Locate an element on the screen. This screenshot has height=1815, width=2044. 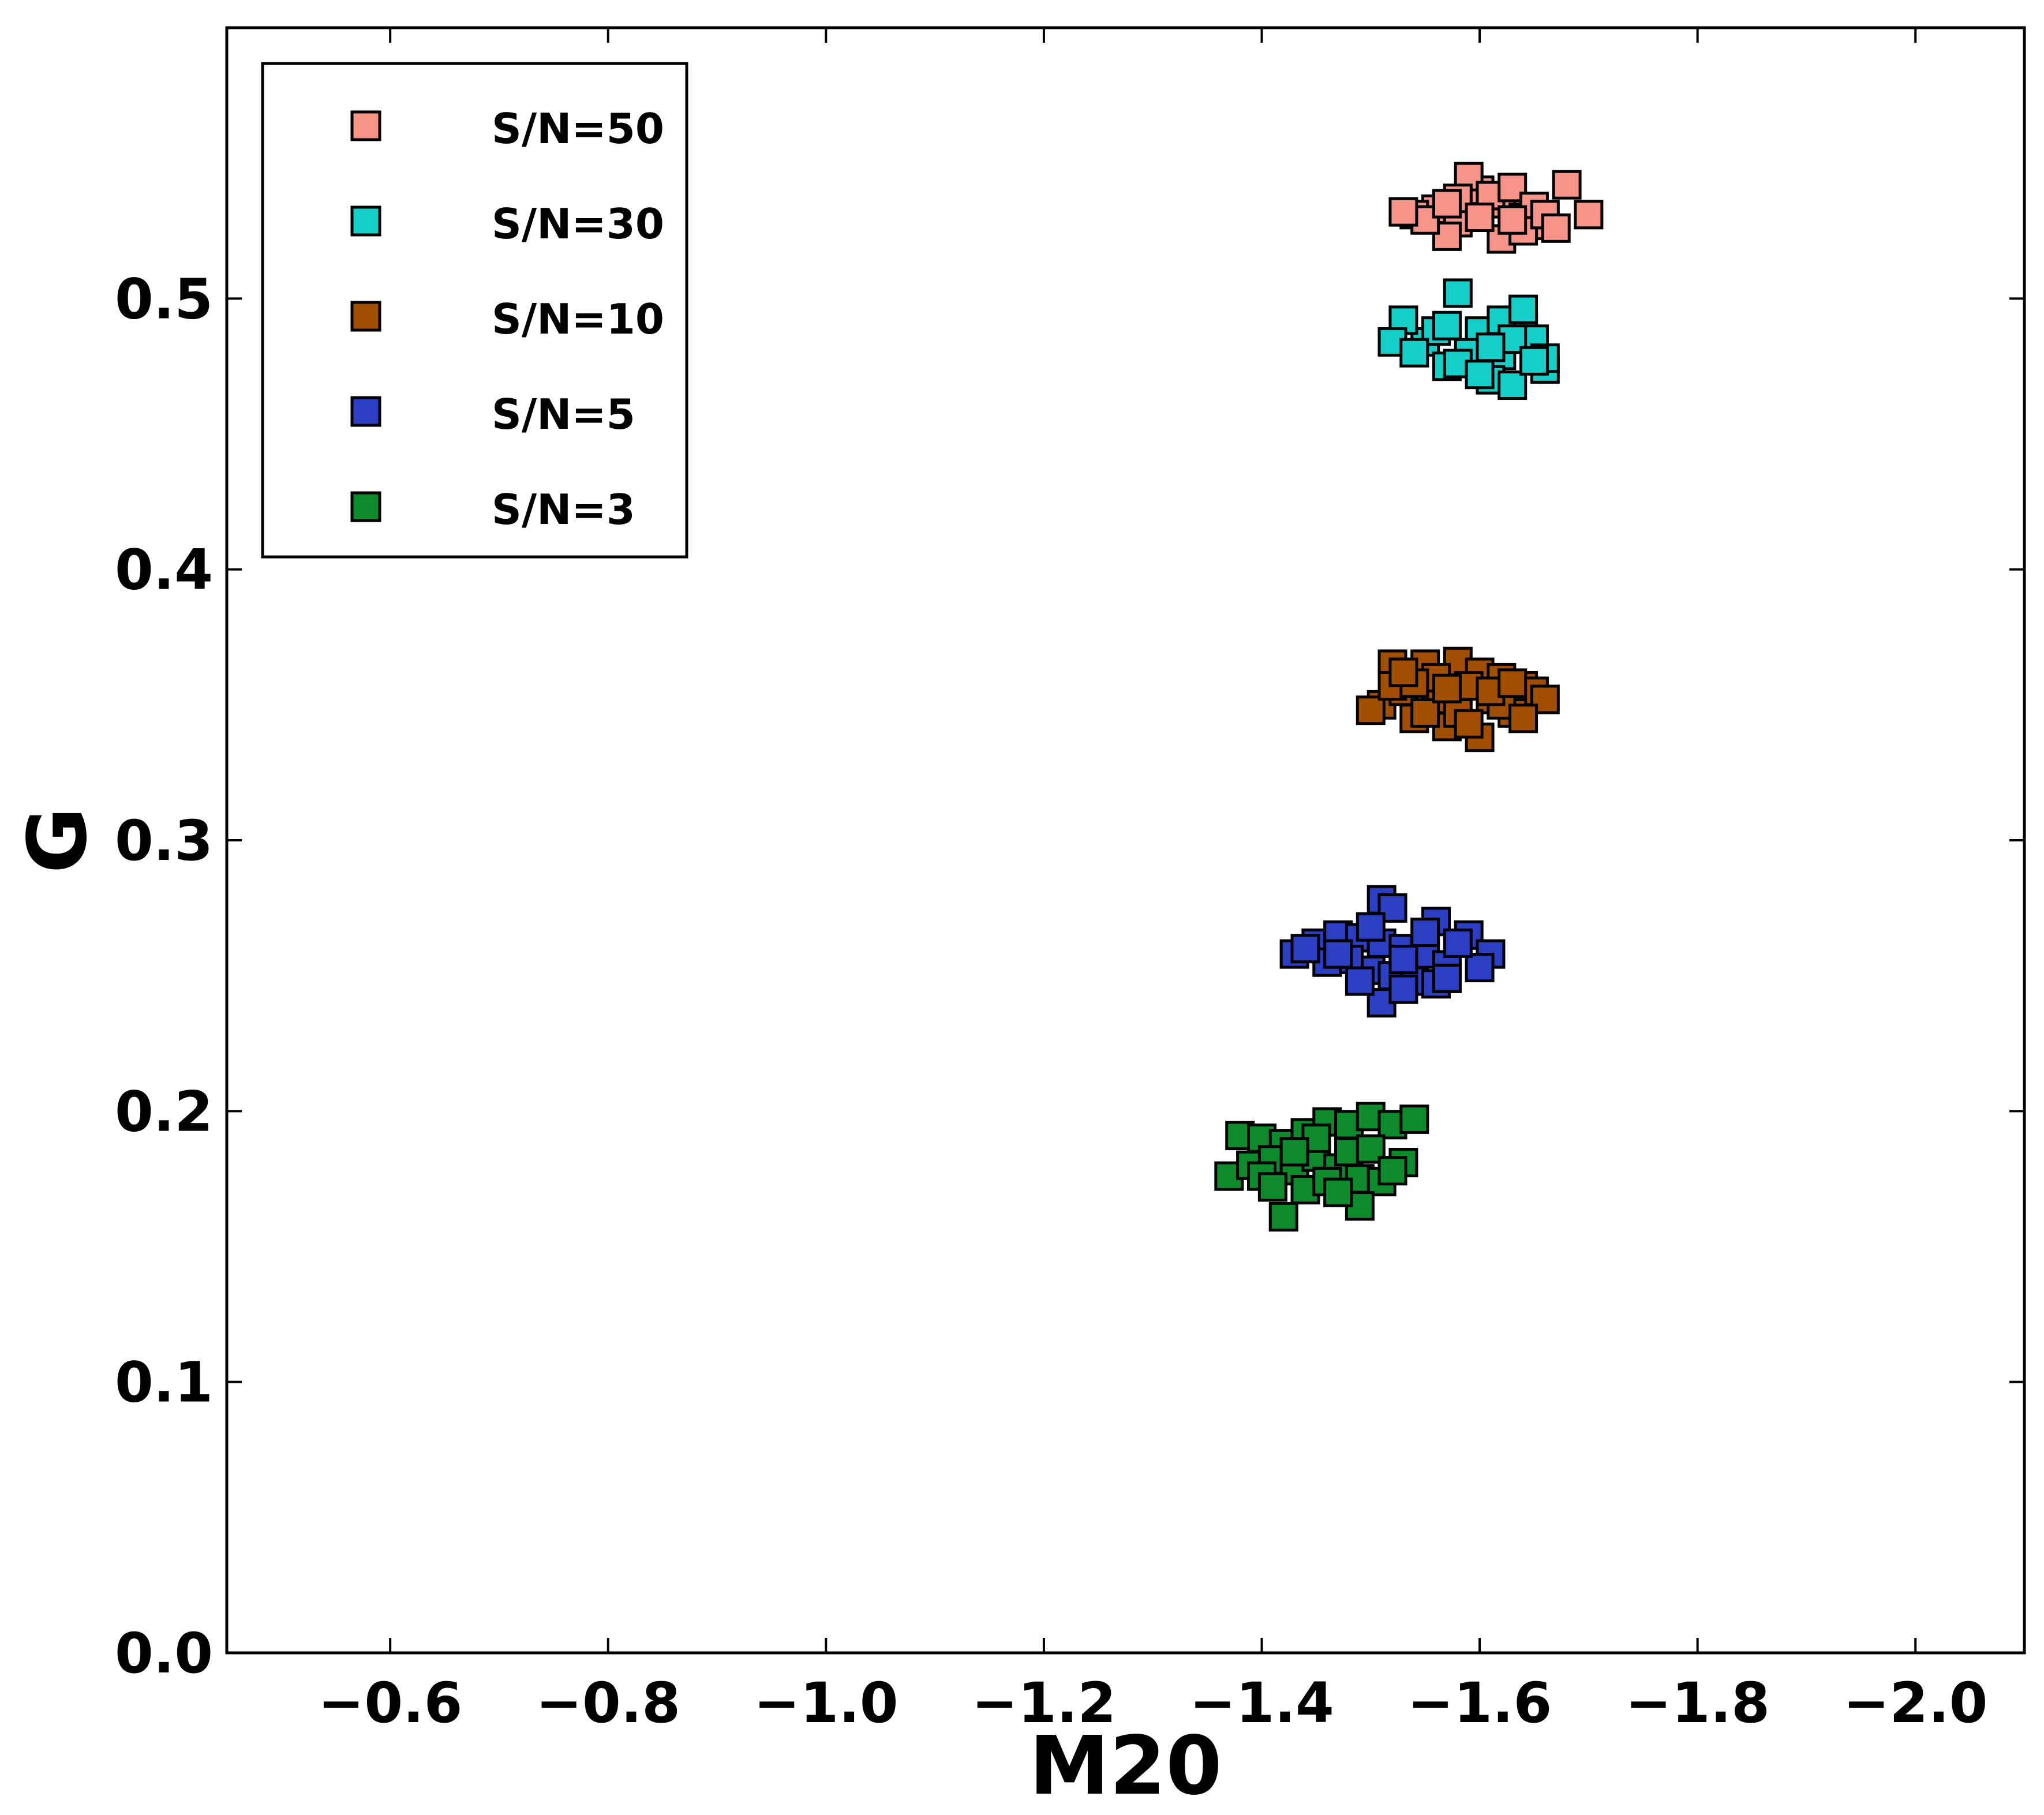
legend-box is located at coordinates (474, 310).